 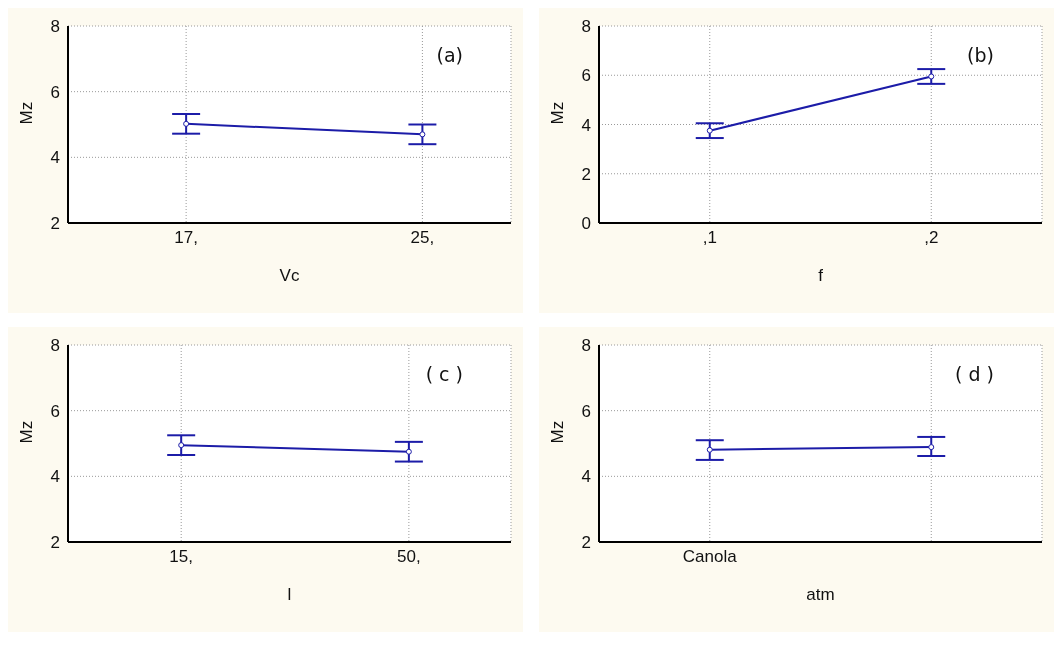 I want to click on x-tick-label: 25,, so click(x=422, y=238).